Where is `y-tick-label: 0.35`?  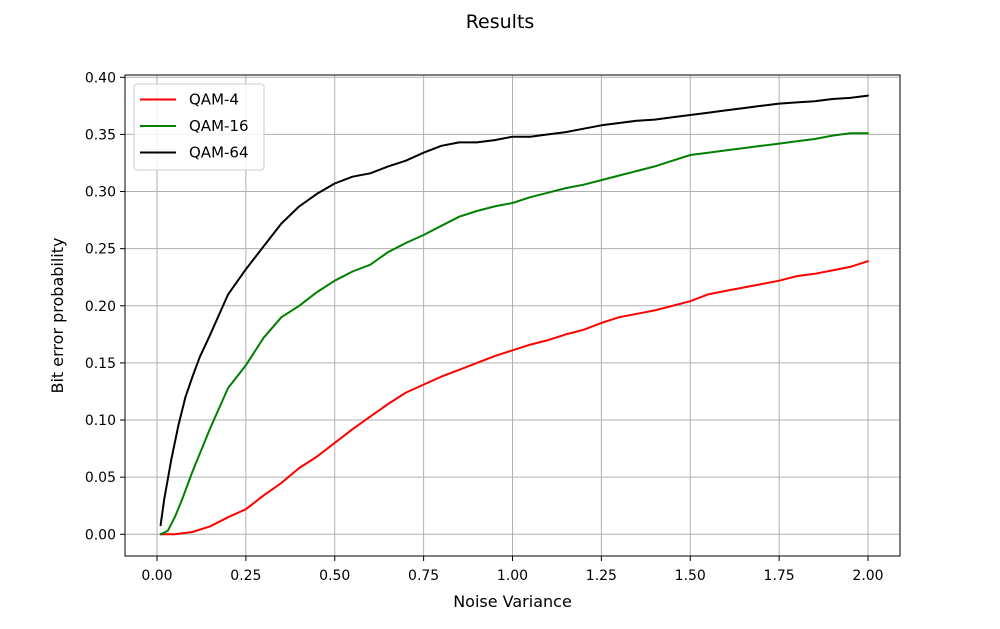
y-tick-label: 0.35 is located at coordinates (100, 135).